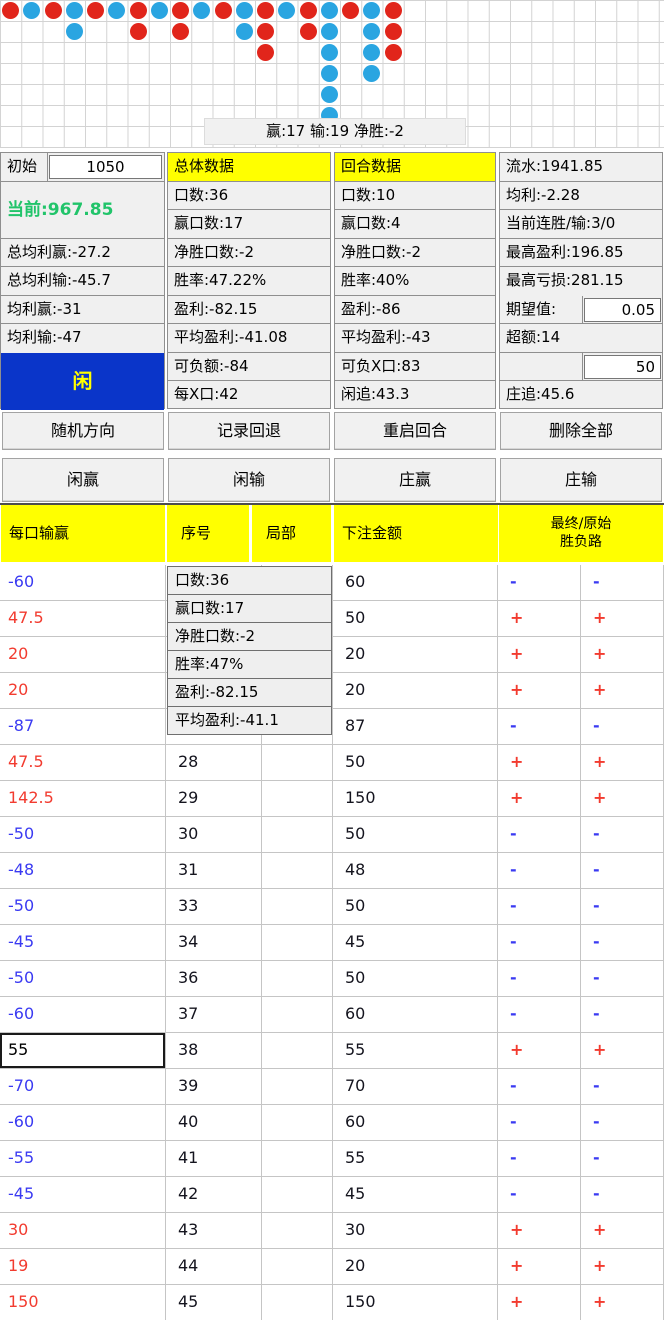 This screenshot has width=664, height=1320. What do you see at coordinates (83, 480) in the screenshot?
I see `result-button-1: 闲赢` at bounding box center [83, 480].